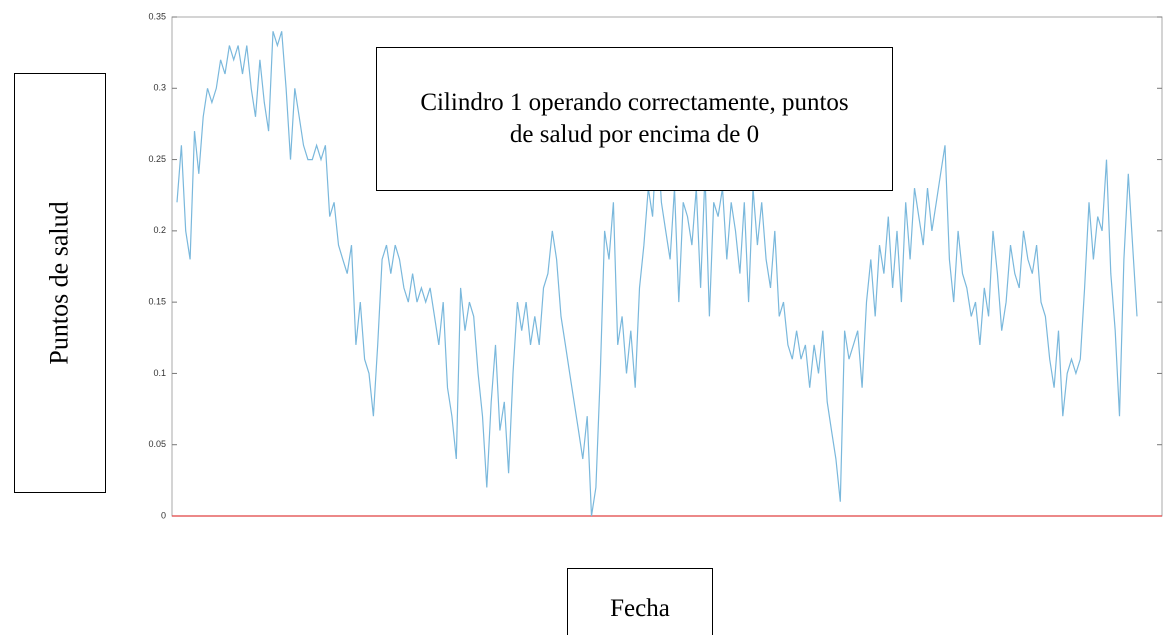 Image resolution: width=1165 pixels, height=635 pixels. Describe the element at coordinates (159, 88) in the screenshot. I see `y-tick-label: 0.3` at that location.